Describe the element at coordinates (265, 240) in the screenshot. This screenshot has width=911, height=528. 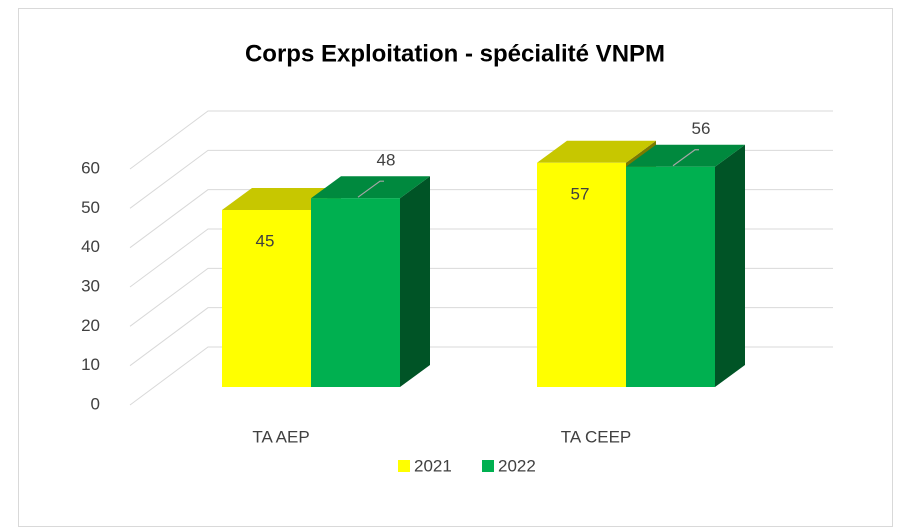
I see `data-label: 45` at that location.